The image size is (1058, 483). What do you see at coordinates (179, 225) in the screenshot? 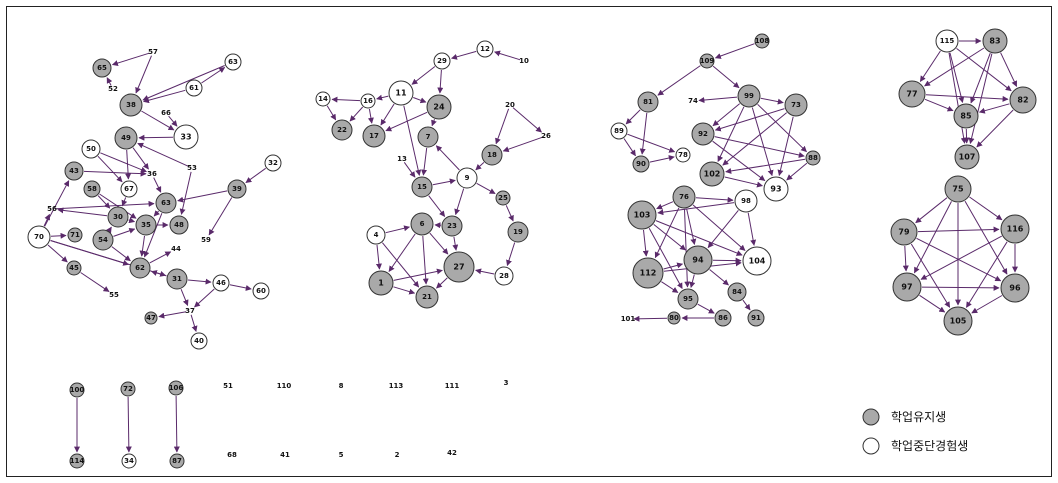
I see `node-48: 48` at bounding box center [179, 225].